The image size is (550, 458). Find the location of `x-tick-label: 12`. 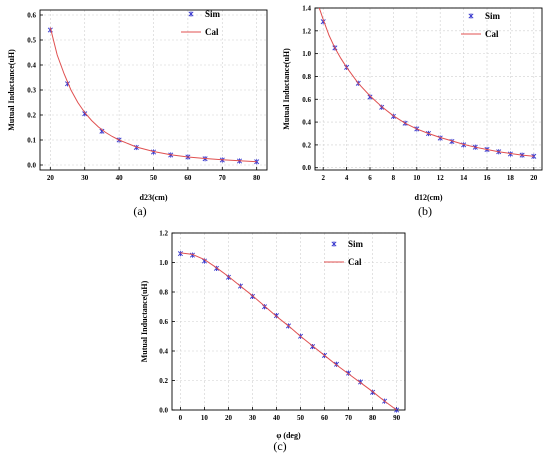

x-tick-label: 12 is located at coordinates (441, 178).